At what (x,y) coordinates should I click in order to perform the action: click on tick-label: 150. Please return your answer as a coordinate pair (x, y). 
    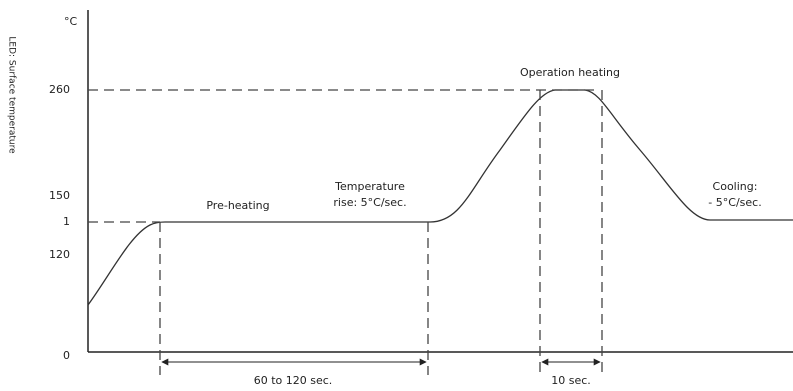
    Looking at the image, I should click on (59, 195).